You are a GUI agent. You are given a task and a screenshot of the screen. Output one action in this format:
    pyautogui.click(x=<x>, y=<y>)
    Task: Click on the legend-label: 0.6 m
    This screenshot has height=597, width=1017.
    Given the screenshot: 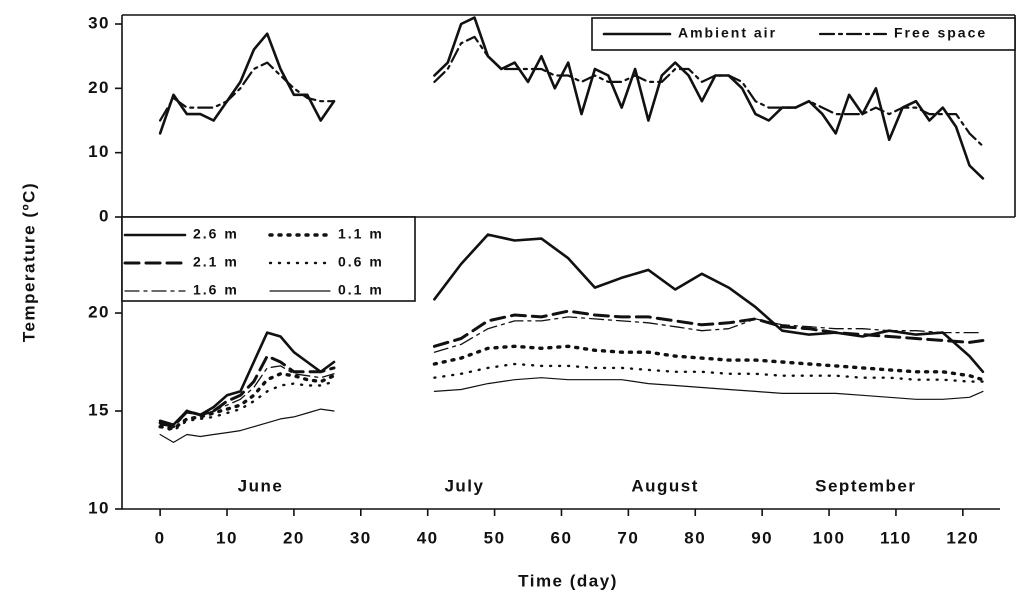 What is the action you would take?
    pyautogui.click(x=361, y=262)
    